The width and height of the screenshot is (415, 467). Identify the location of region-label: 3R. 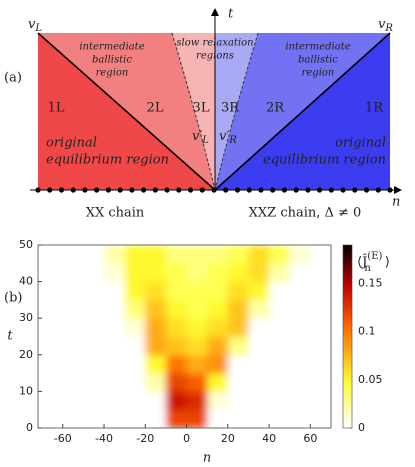
(230, 108).